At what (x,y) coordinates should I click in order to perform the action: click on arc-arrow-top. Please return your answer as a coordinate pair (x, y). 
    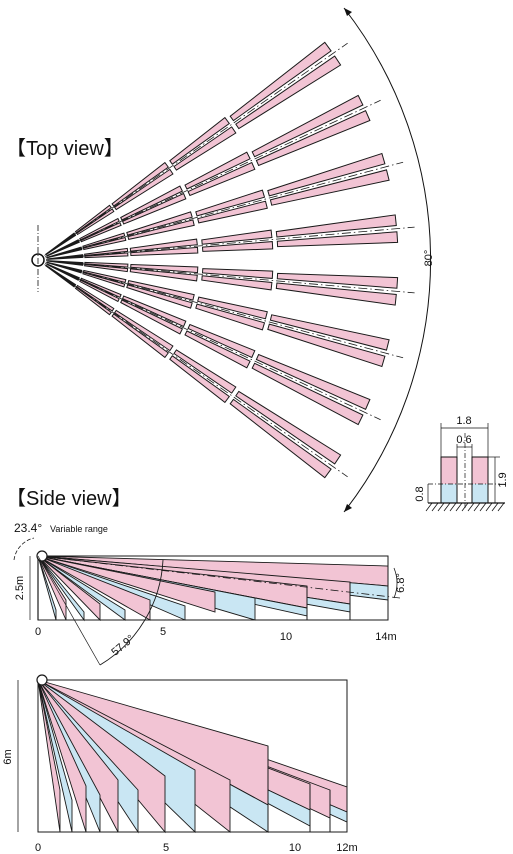
    Looking at the image, I should click on (348, 12).